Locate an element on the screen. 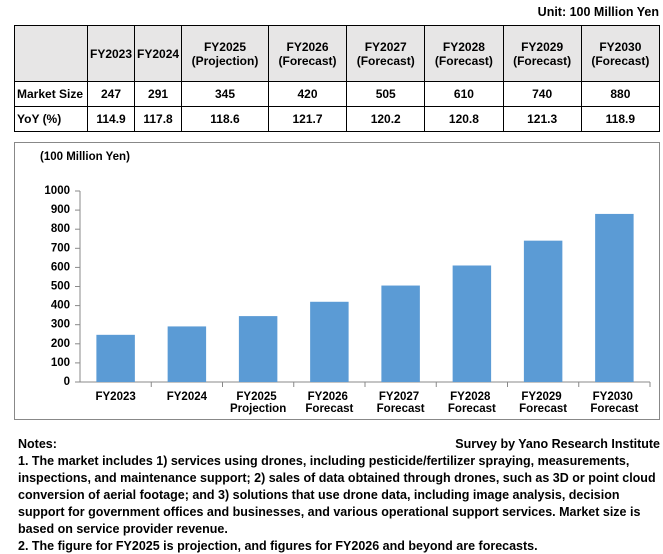 Image resolution: width=663 pixels, height=554 pixels. y-tick-label: 1000 is located at coordinates (57, 191).